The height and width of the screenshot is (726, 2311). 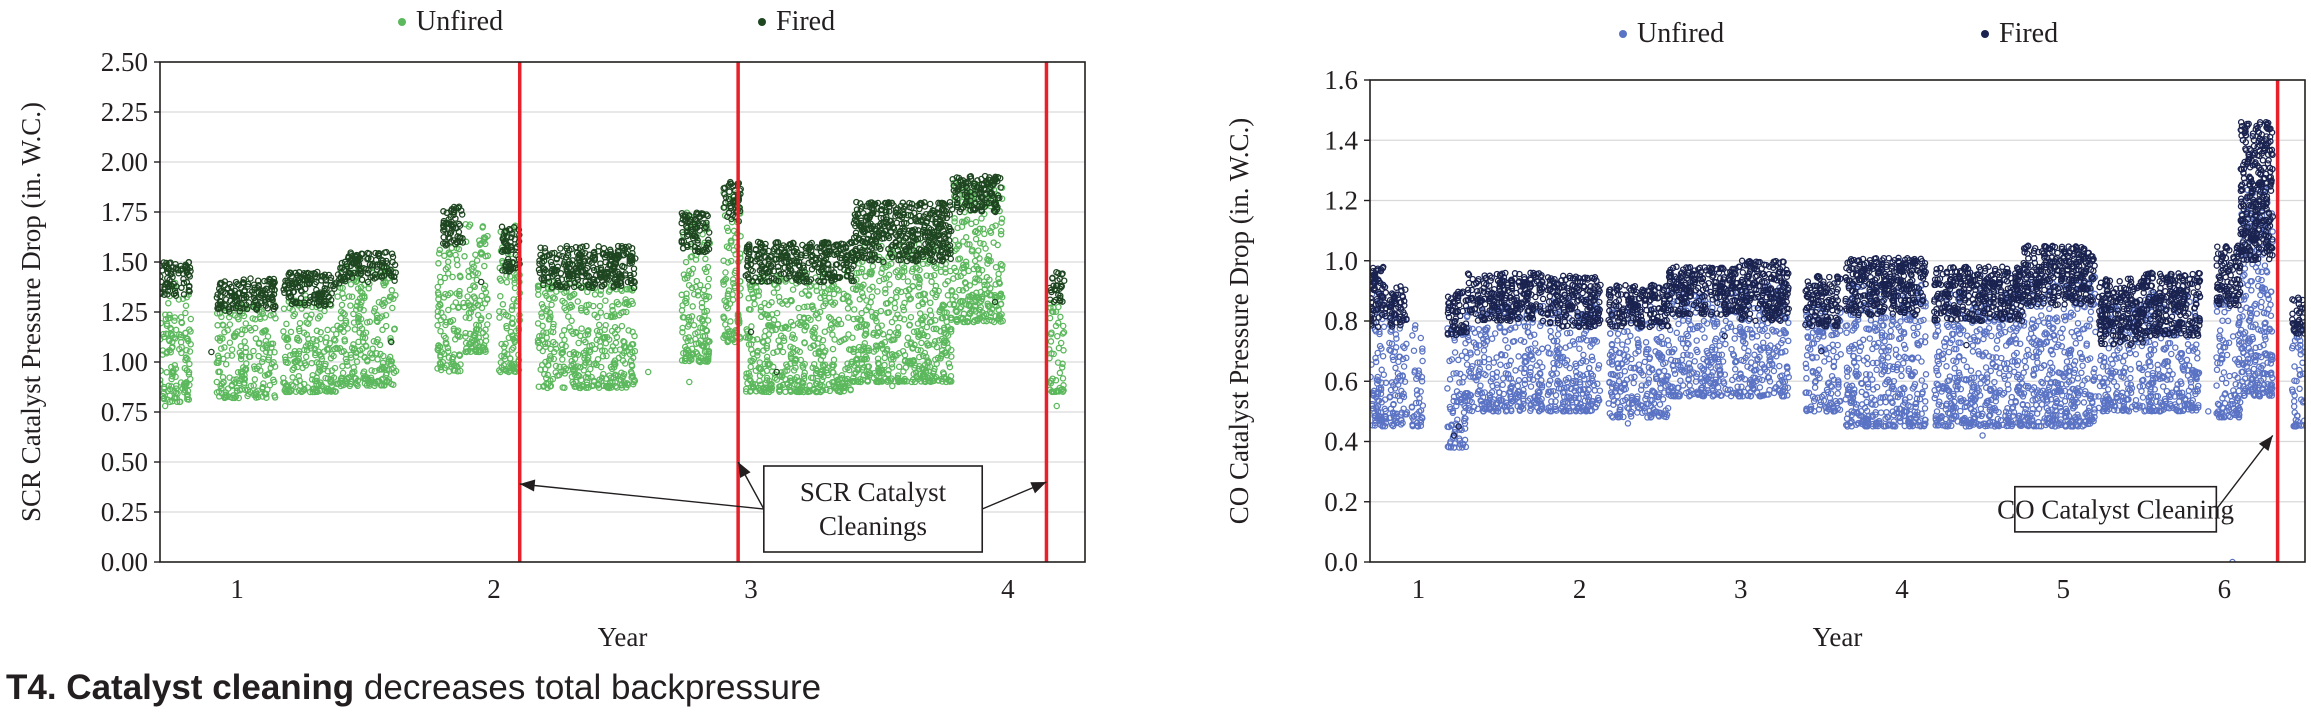 I want to click on arrow-head, so click(x=527, y=485).